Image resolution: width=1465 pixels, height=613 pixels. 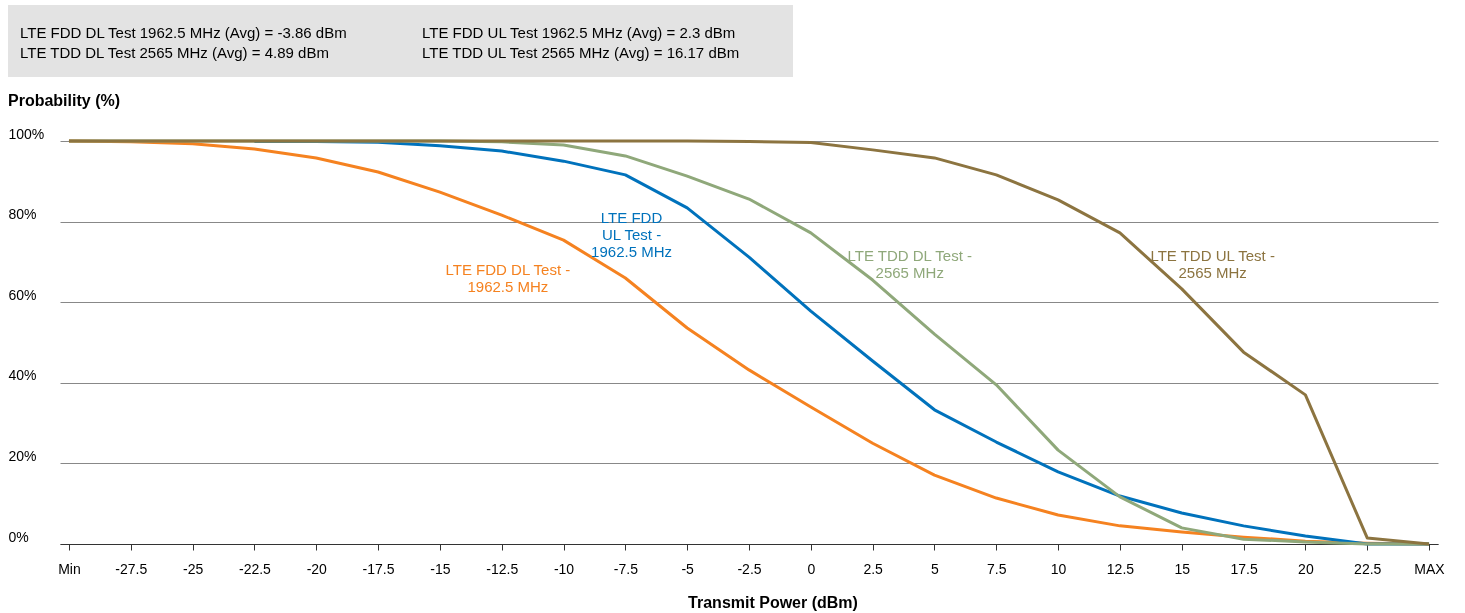 I want to click on x-tick-label: -17.5, so click(x=378, y=568).